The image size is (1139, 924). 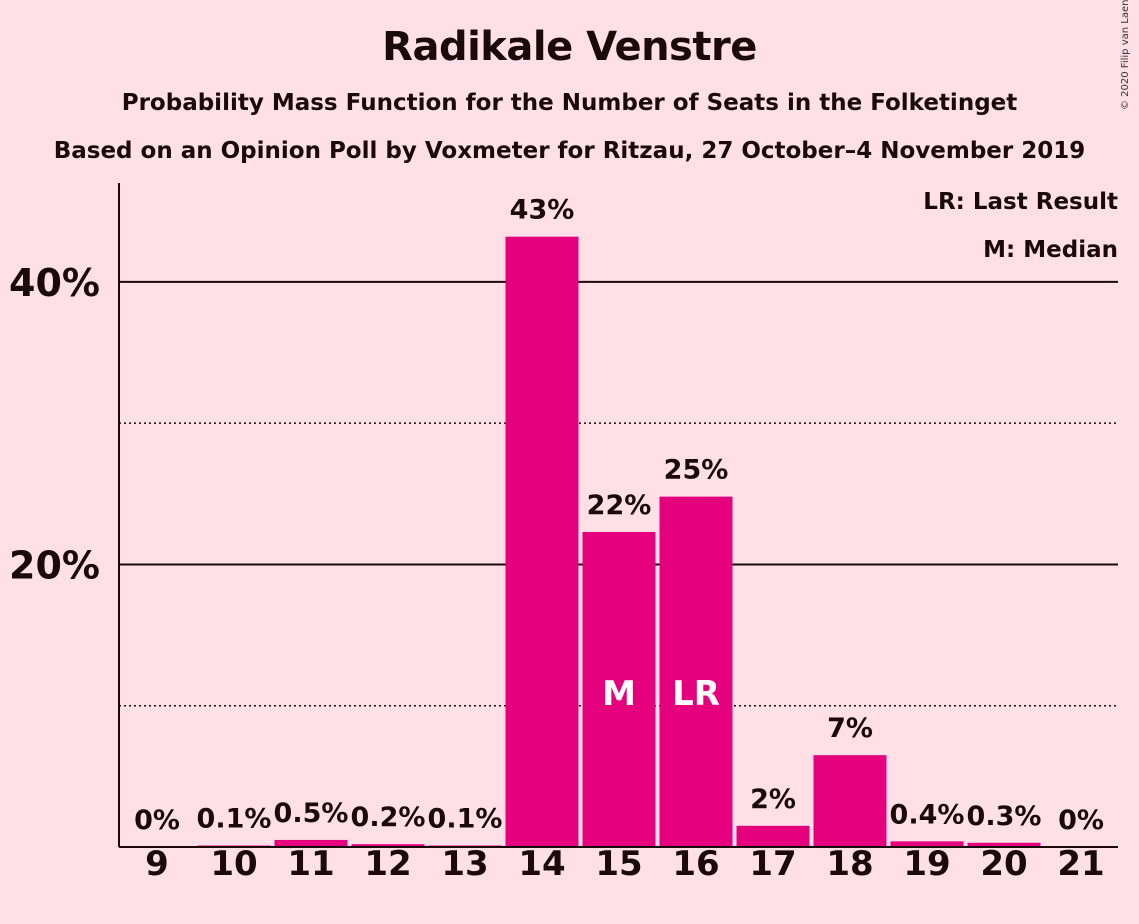 I want to click on data-label: 0.2%, so click(x=388, y=817).